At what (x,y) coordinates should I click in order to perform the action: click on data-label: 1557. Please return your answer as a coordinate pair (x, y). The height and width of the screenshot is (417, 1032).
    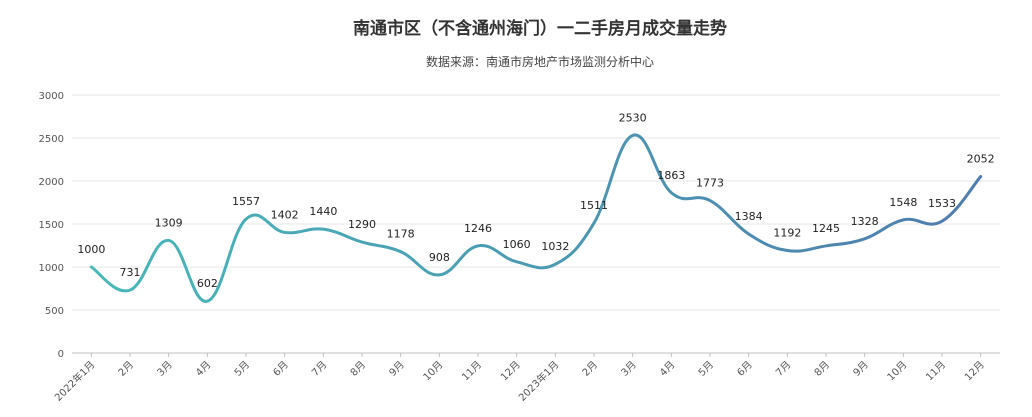
    Looking at the image, I should click on (246, 201).